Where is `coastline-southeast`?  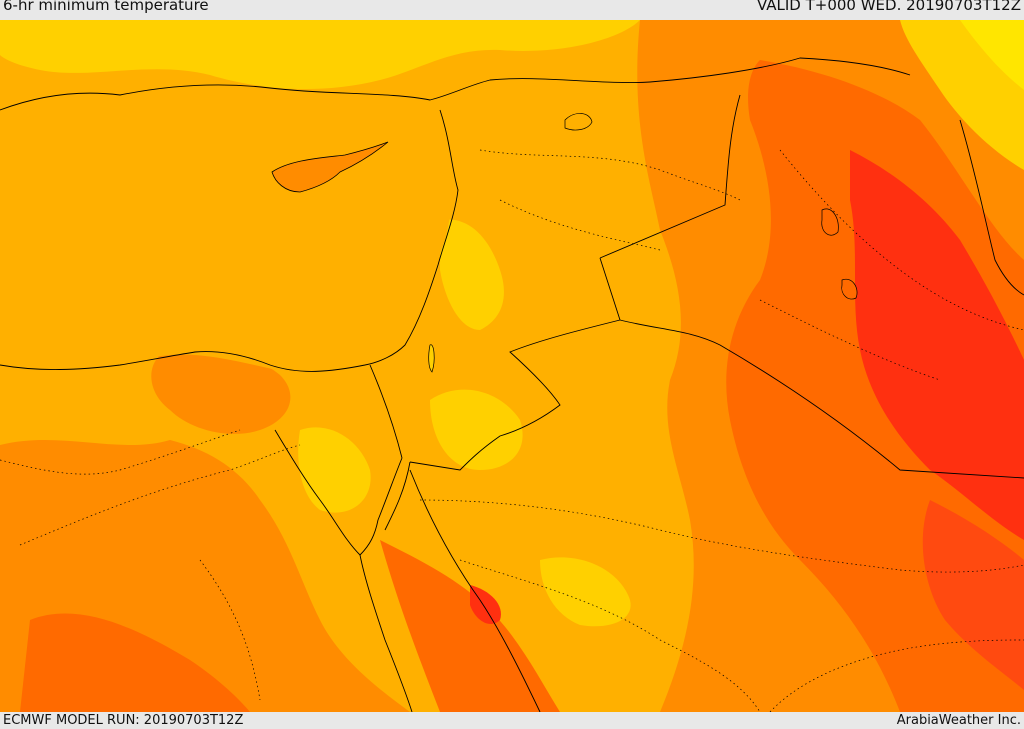 coastline-southeast is located at coordinates (991, 207).